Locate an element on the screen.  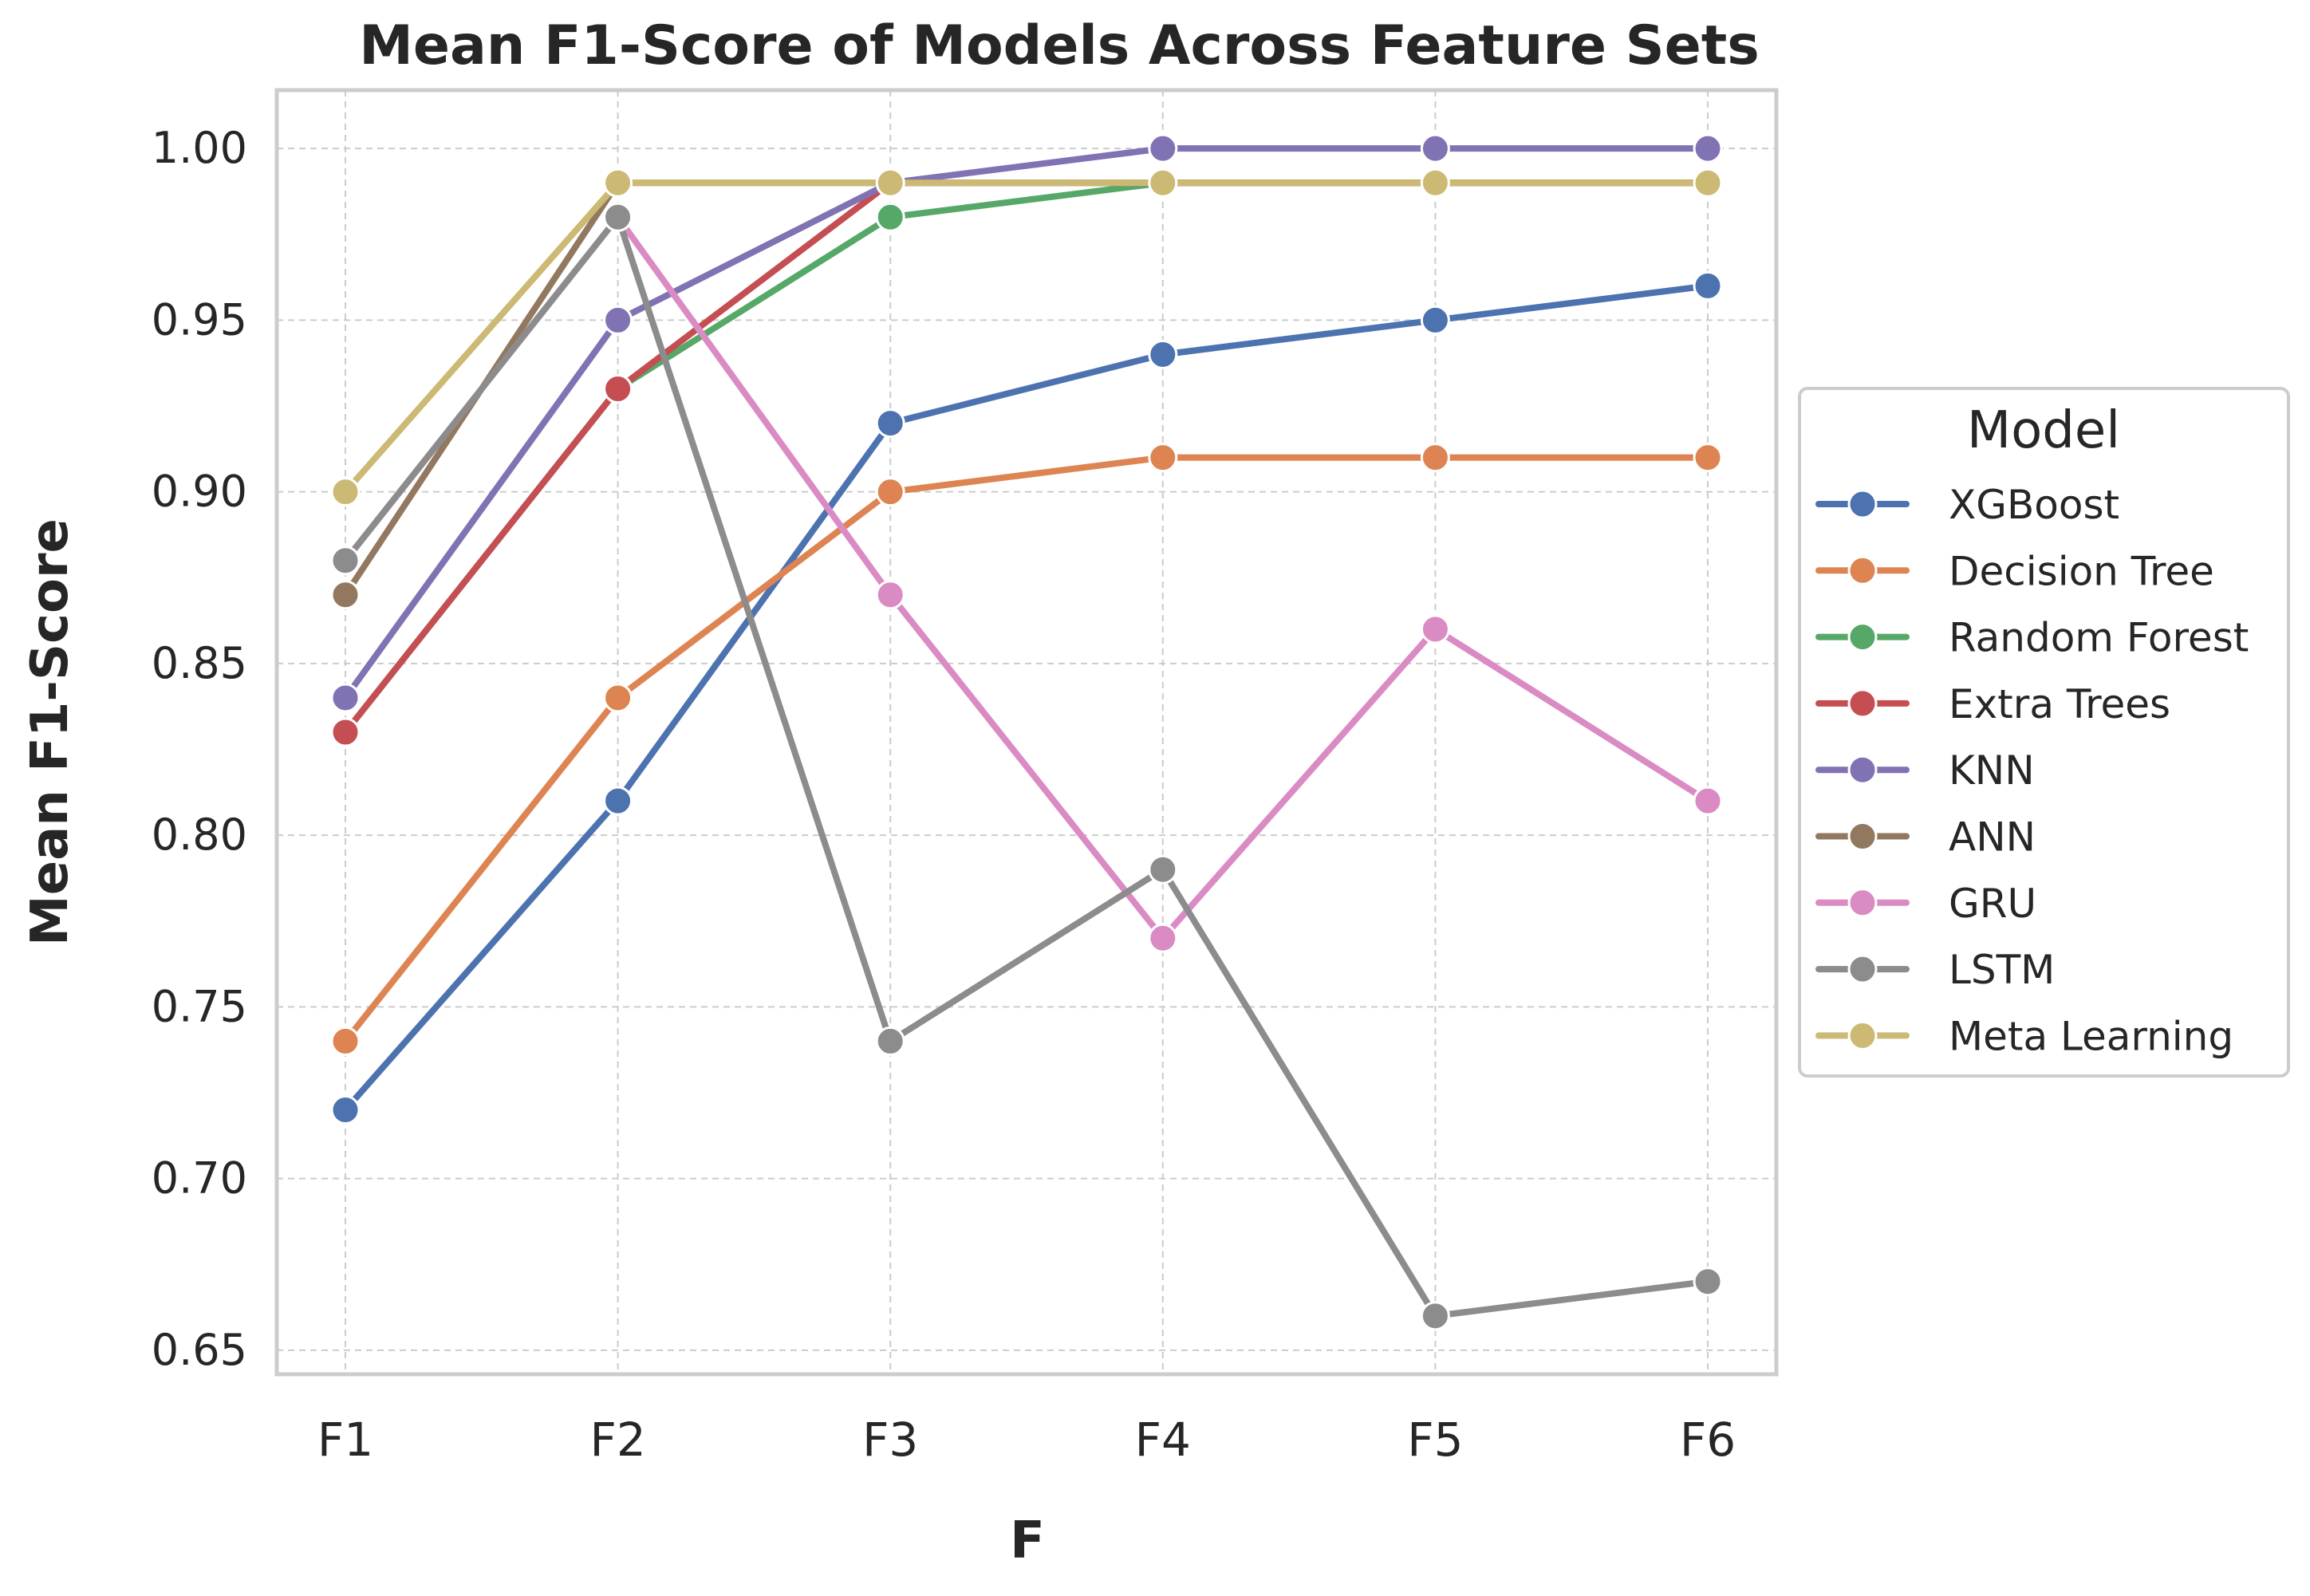
legend-item: Random Forest is located at coordinates (2032, 638).